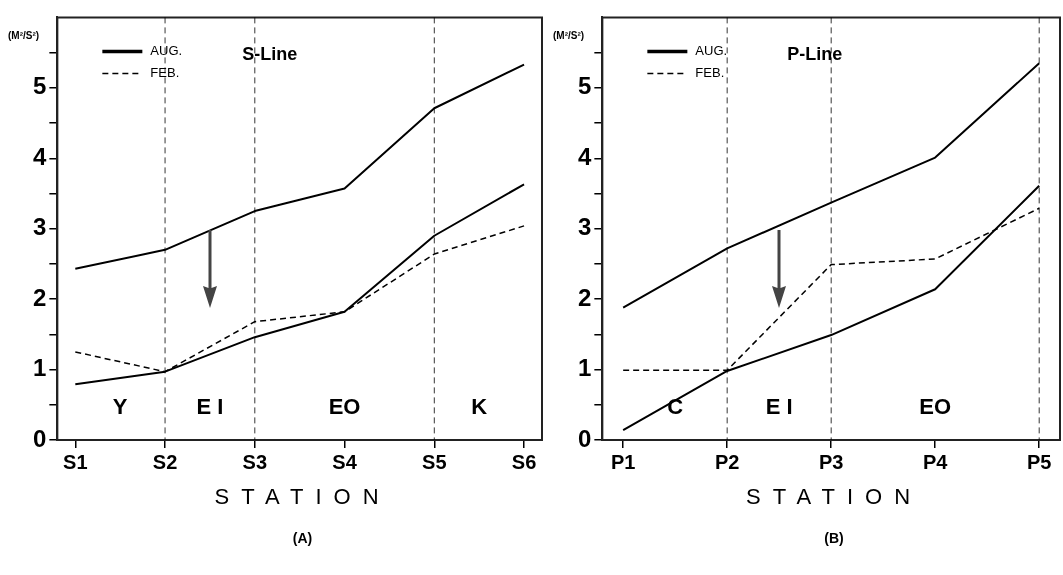 This screenshot has width=1063, height=575. Describe the element at coordinates (831, 461) in the screenshot. I see `x-tick-label: P3` at that location.